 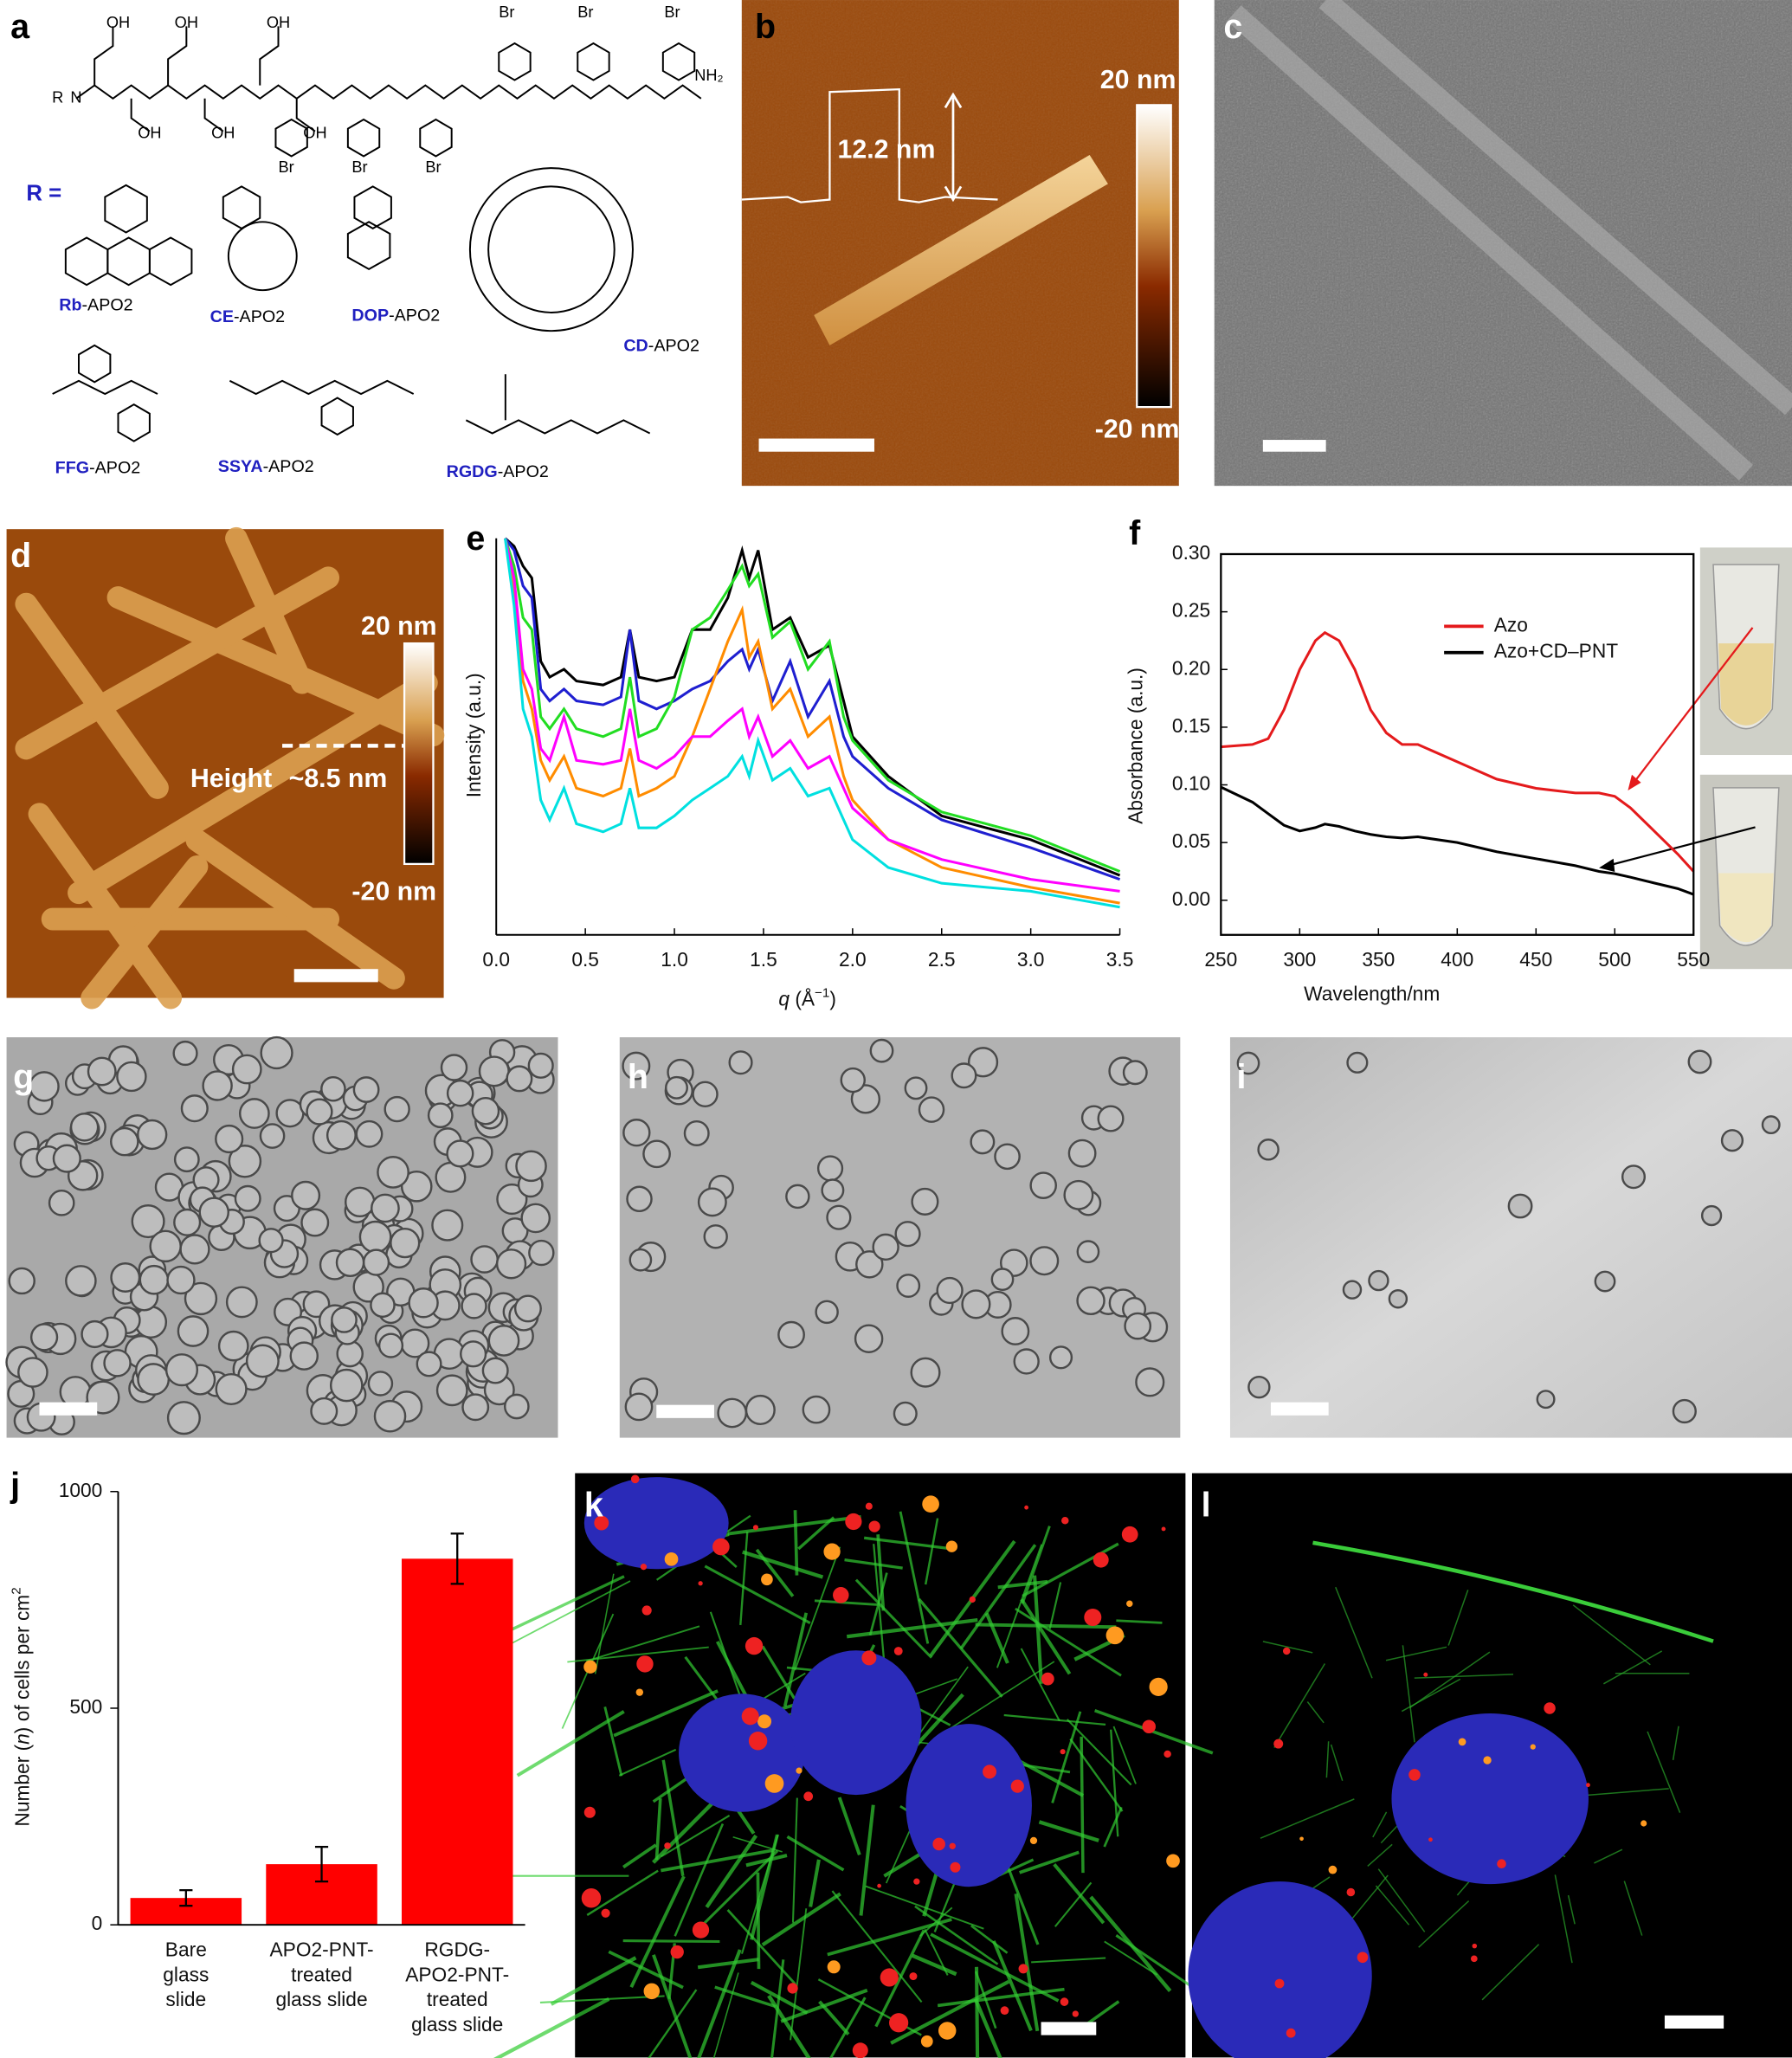 What do you see at coordinates (1511, 624) in the screenshot?
I see `legend-label: Azo` at bounding box center [1511, 624].